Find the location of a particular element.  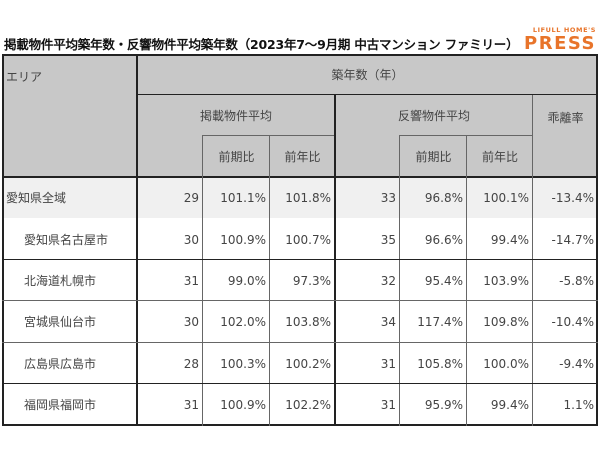

cell-listed-qoq: 102.0% is located at coordinates (243, 321).